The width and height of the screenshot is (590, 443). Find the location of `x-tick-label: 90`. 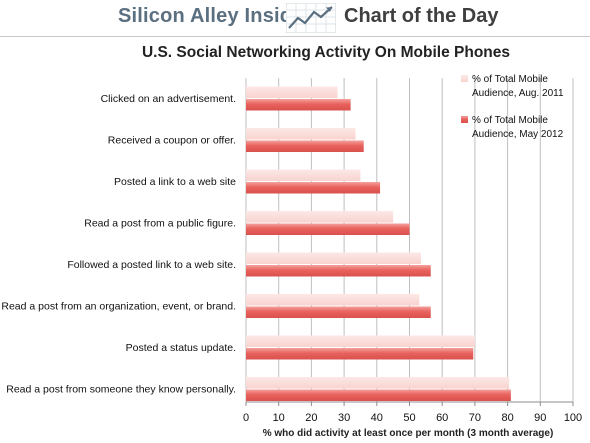

x-tick-label: 90 is located at coordinates (540, 418).